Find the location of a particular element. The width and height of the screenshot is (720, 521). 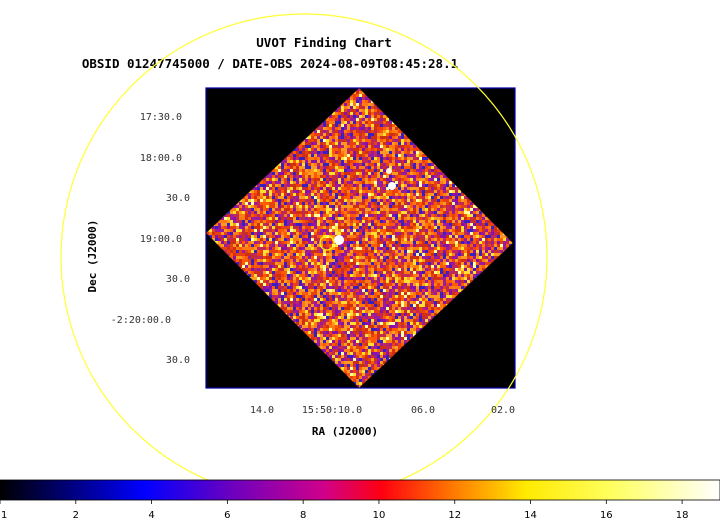

colorbar-tick-label: 8 is located at coordinates (303, 515).